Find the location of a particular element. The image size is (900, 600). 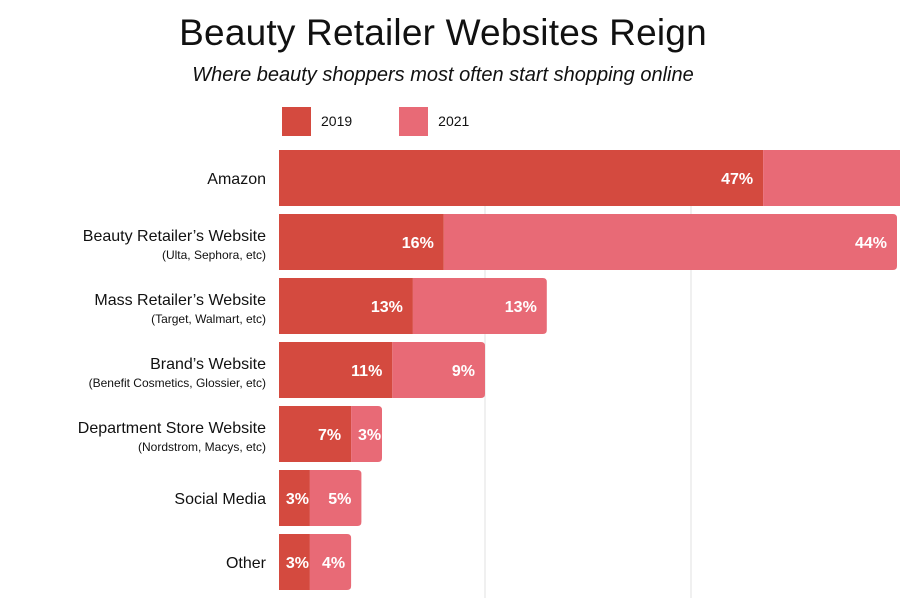

legend-swatch-2021 is located at coordinates (414, 121).